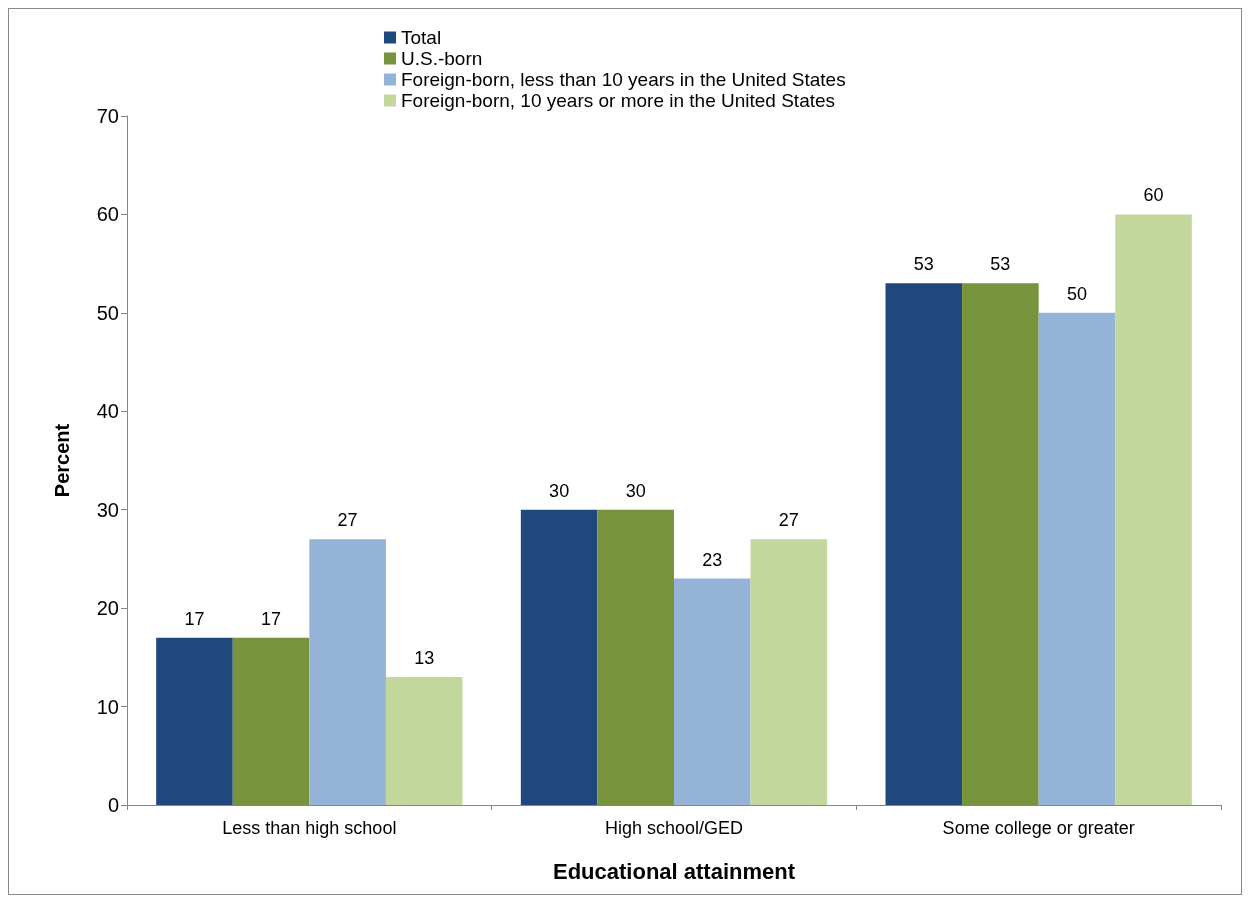 The height and width of the screenshot is (903, 1250). Describe the element at coordinates (1153, 195) in the screenshot. I see `data-label: 60` at that location.